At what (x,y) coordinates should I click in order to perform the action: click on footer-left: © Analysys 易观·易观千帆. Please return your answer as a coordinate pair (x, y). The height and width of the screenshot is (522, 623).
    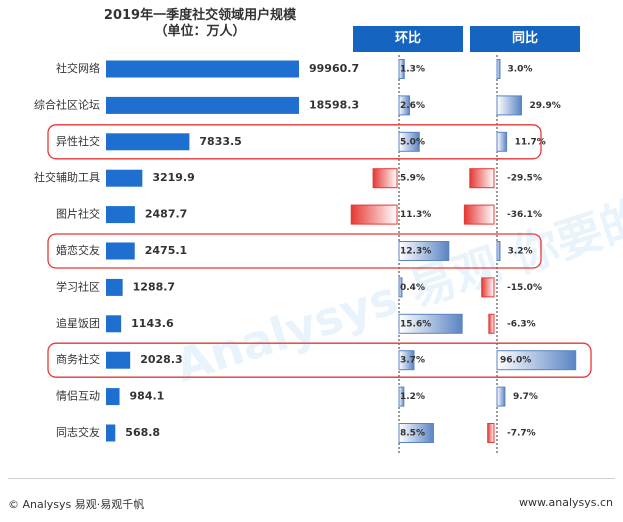
    Looking at the image, I should click on (76, 504).